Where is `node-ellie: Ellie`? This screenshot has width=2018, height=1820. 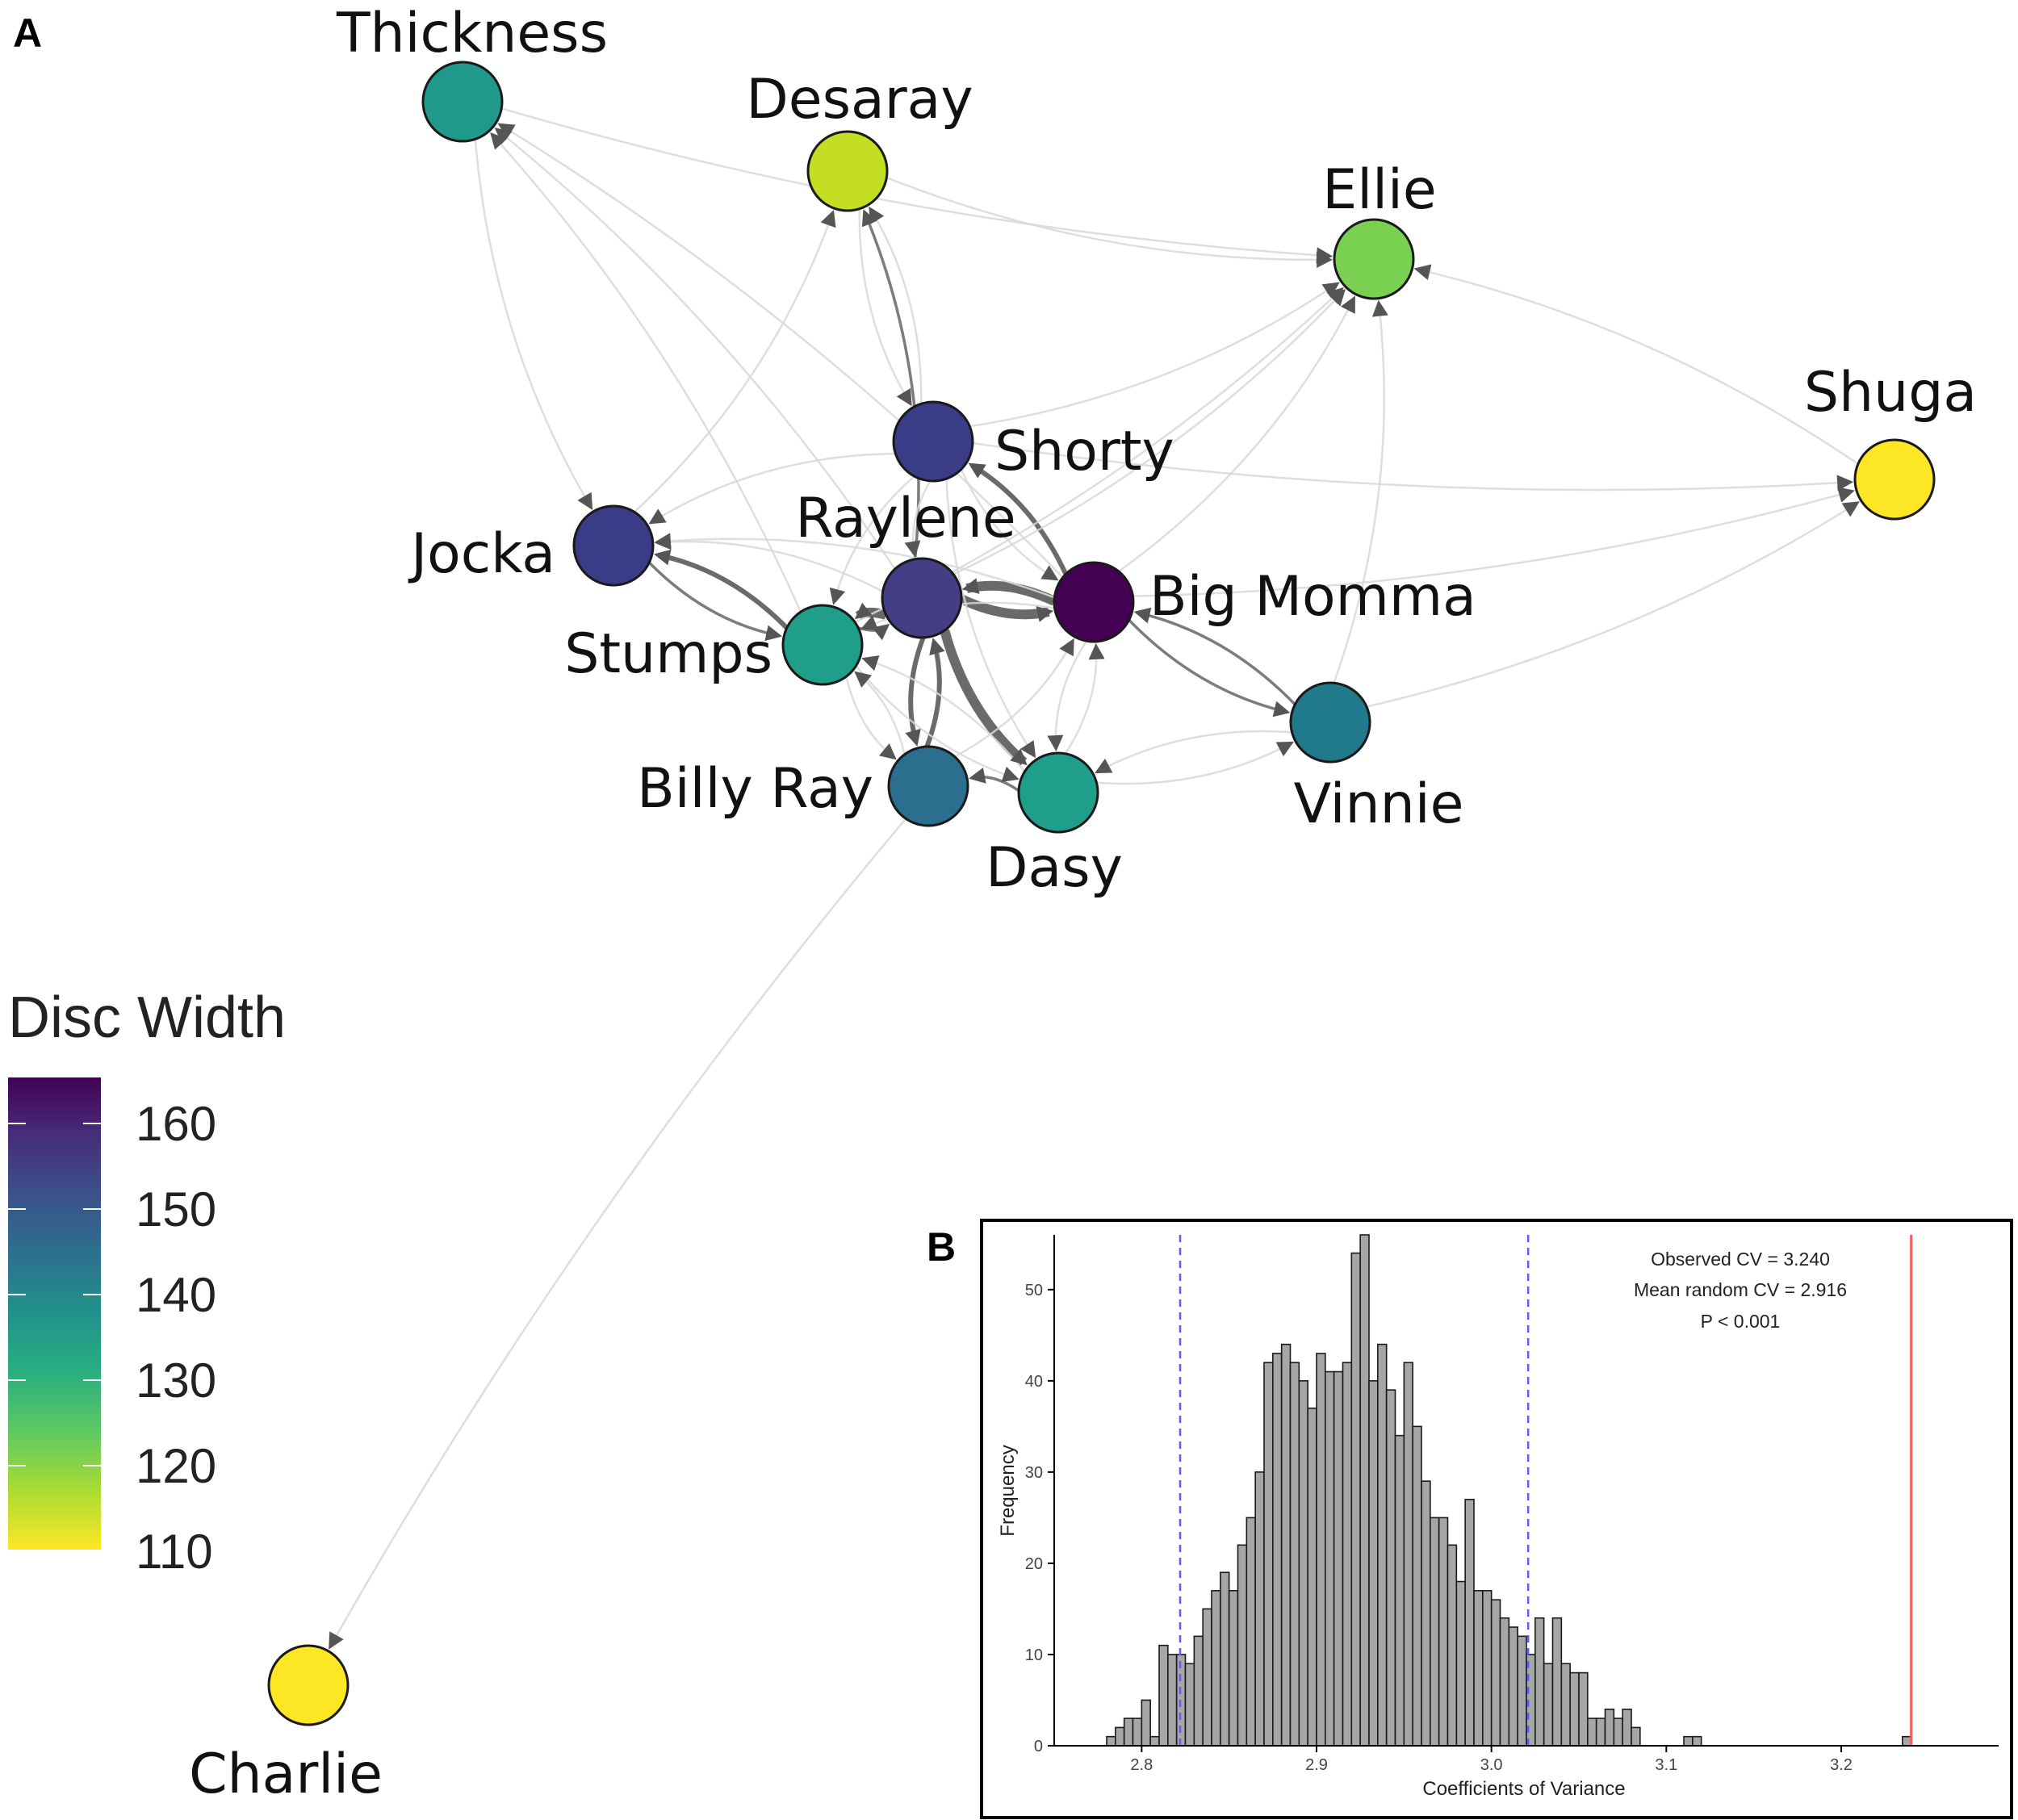 node-ellie: Ellie is located at coordinates (1379, 229).